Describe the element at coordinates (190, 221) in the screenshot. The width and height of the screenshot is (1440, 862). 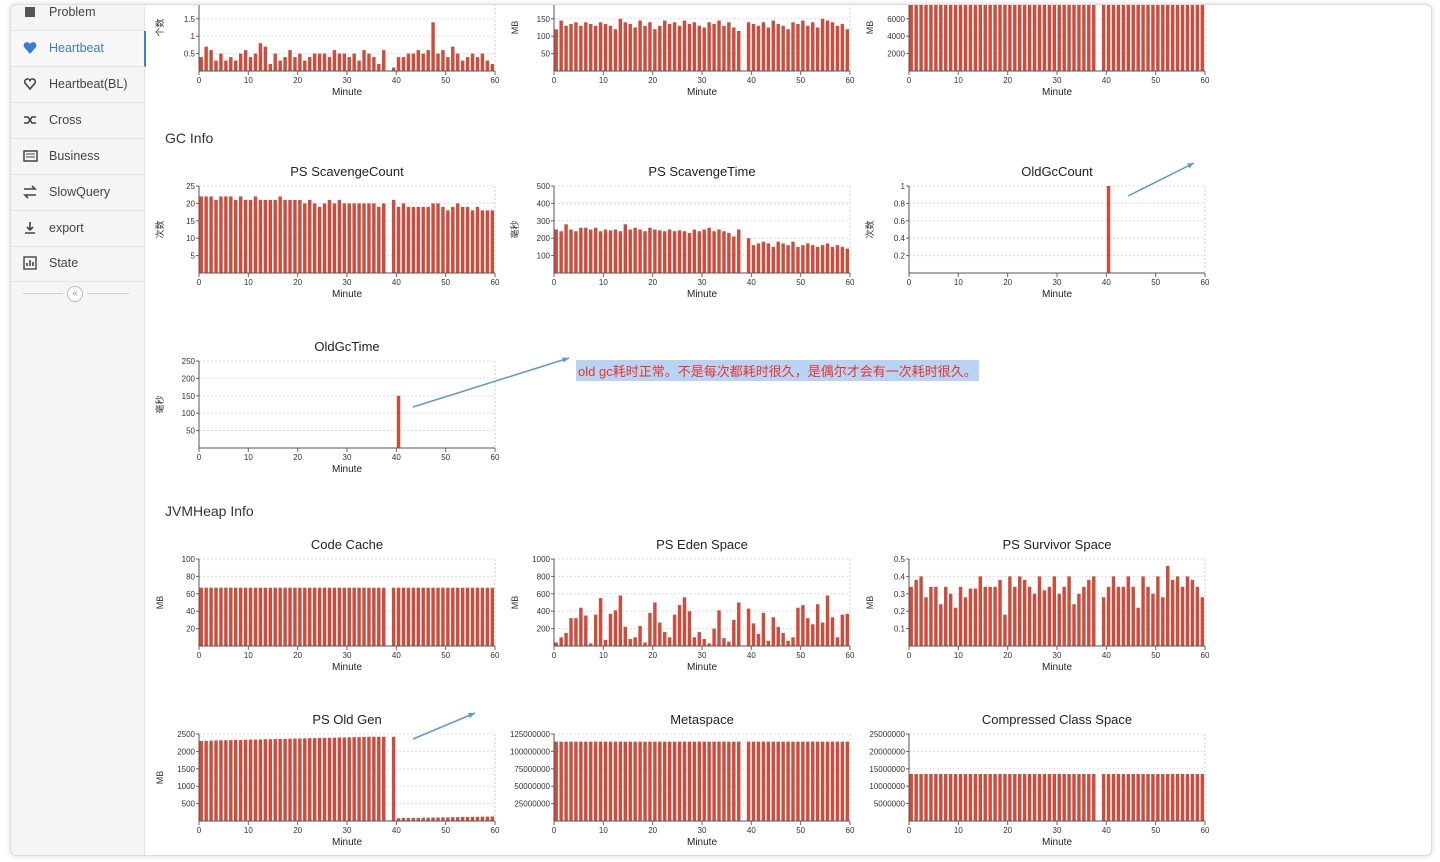
I see `y-tick-label: 15` at that location.